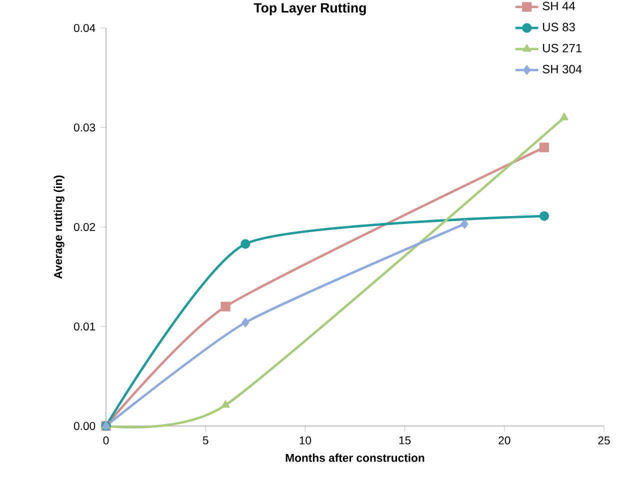 The height and width of the screenshot is (491, 625). What do you see at coordinates (306, 440) in the screenshot?
I see `x-tick-label: 10` at bounding box center [306, 440].